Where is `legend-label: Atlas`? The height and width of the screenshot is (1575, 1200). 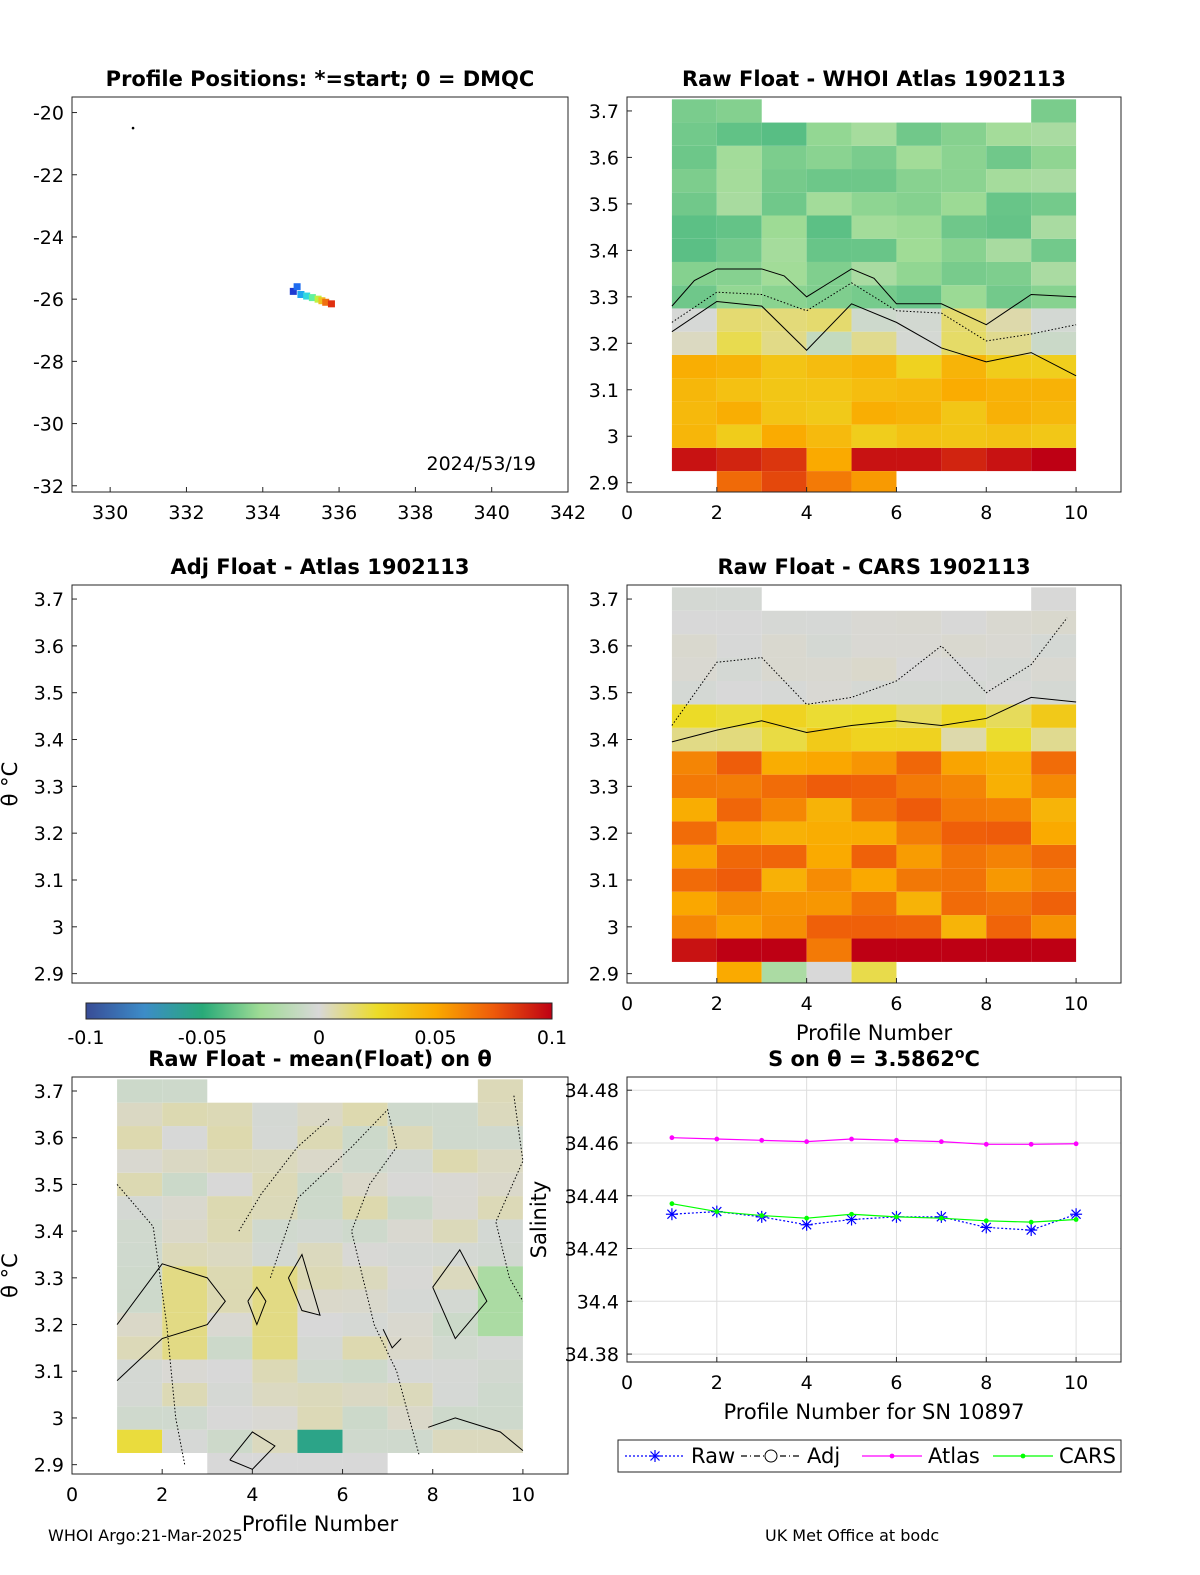
legend-label: Atlas is located at coordinates (954, 1456).